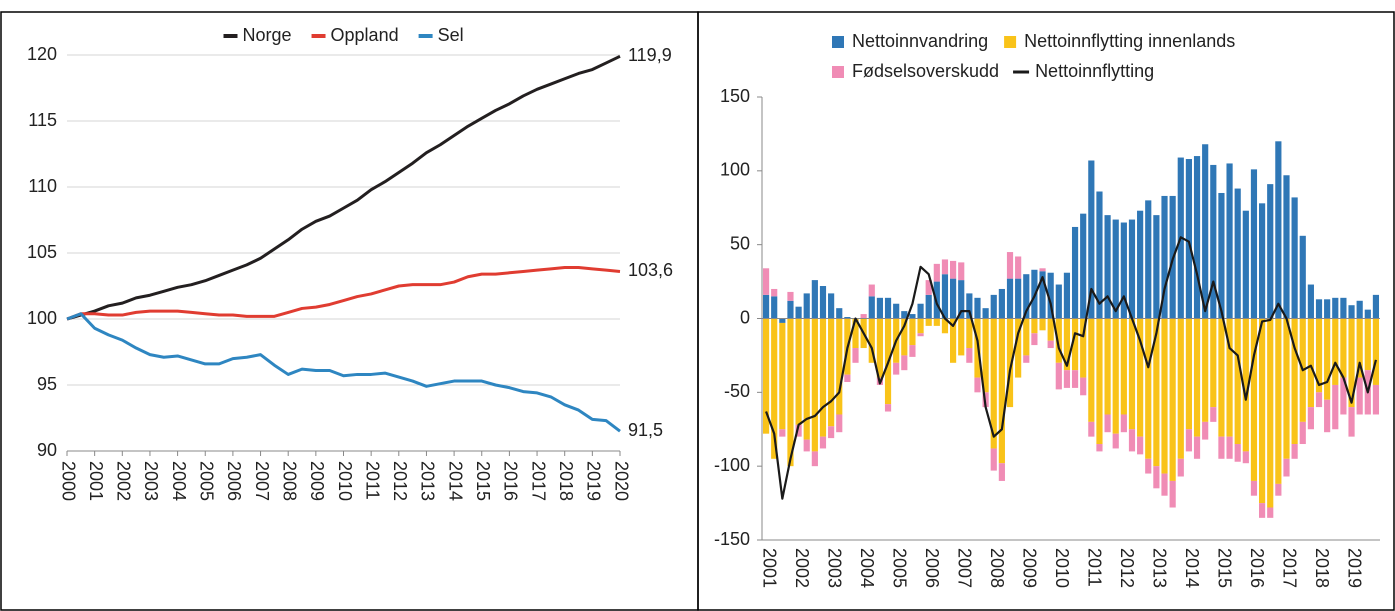  What do you see at coordinates (451, 35) in the screenshot?
I see `legend-label: Sel` at bounding box center [451, 35].